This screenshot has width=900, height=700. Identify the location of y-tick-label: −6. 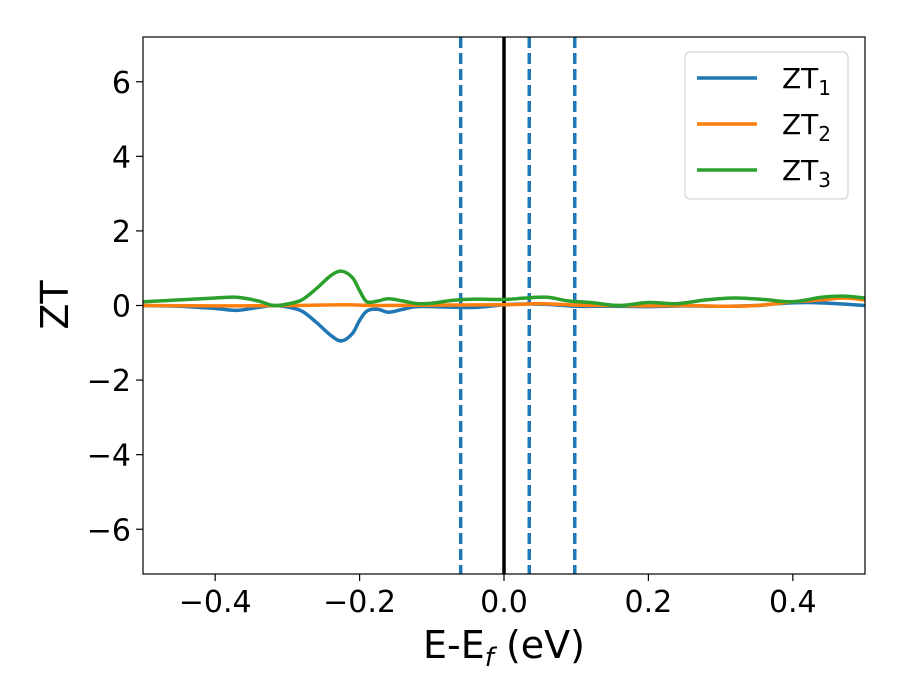
(109, 530).